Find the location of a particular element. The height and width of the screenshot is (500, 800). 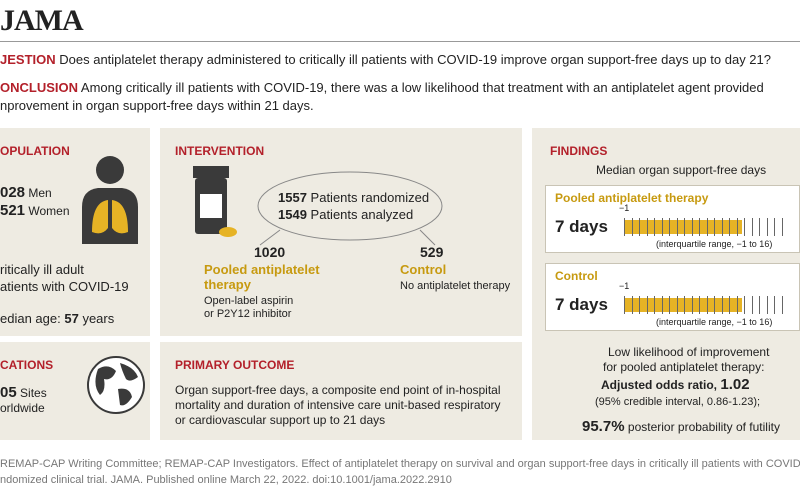

section-title: OPULATION is located at coordinates (35, 151).